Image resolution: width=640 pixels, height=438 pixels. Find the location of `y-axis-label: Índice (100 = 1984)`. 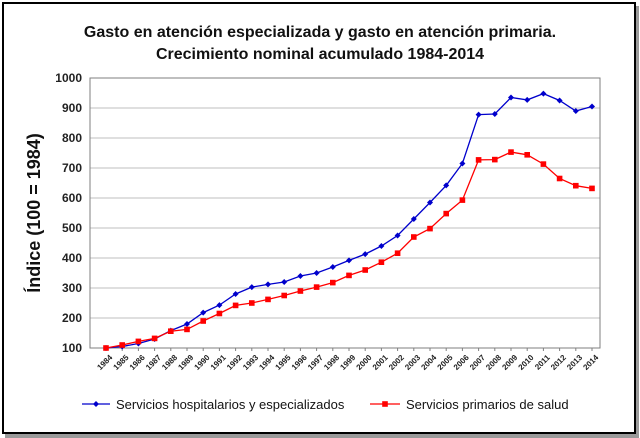

y-axis-label: Índice (100 = 1984) is located at coordinates (33, 213).